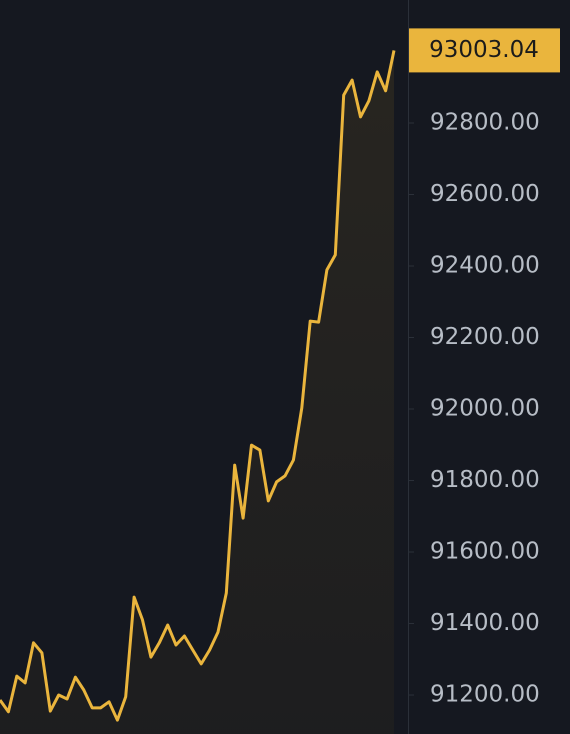 Image resolution: width=570 pixels, height=734 pixels. Describe the element at coordinates (485, 337) in the screenshot. I see `y-tick-label: 92200.00` at that location.